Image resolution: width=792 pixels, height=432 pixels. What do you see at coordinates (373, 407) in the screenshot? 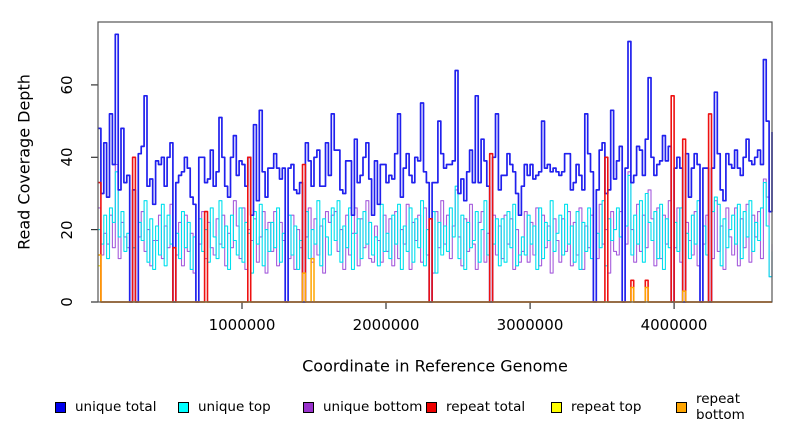
I see `legend-label: unique bottom` at bounding box center [373, 407].